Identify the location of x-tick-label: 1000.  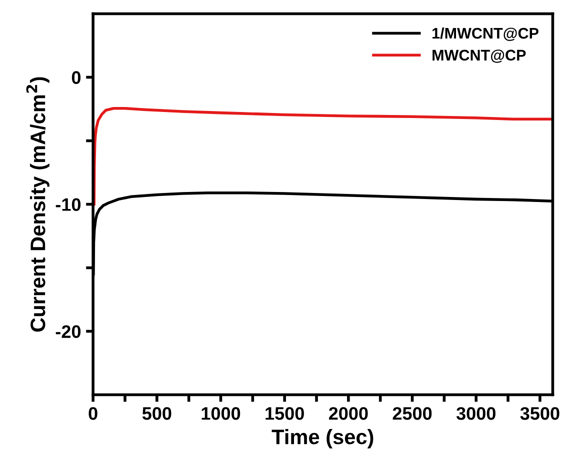
(221, 413).